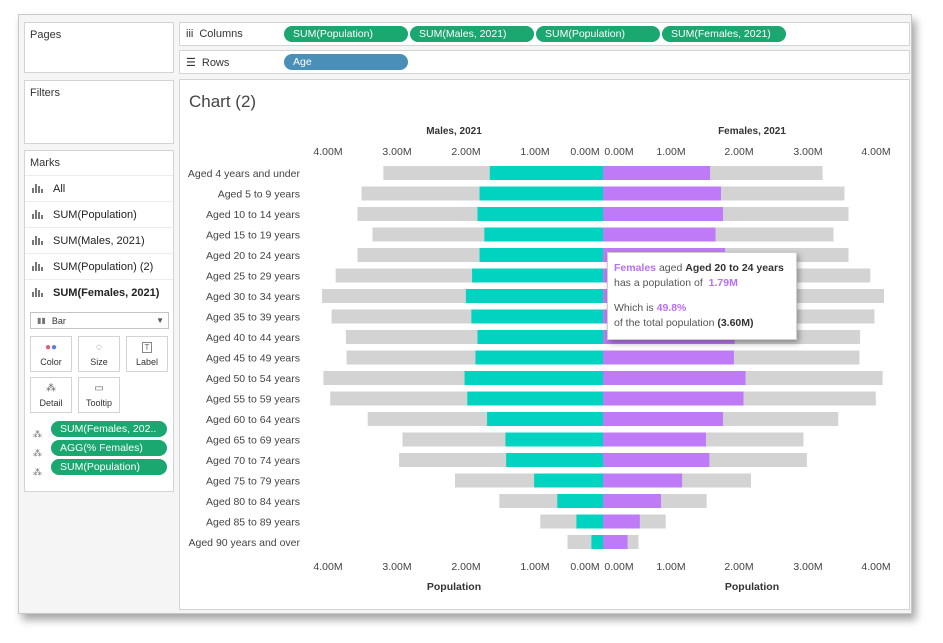 The height and width of the screenshot is (643, 943). Describe the element at coordinates (103, 266) in the screenshot. I see `marks-item-label: SUM(Population) (2)` at that location.